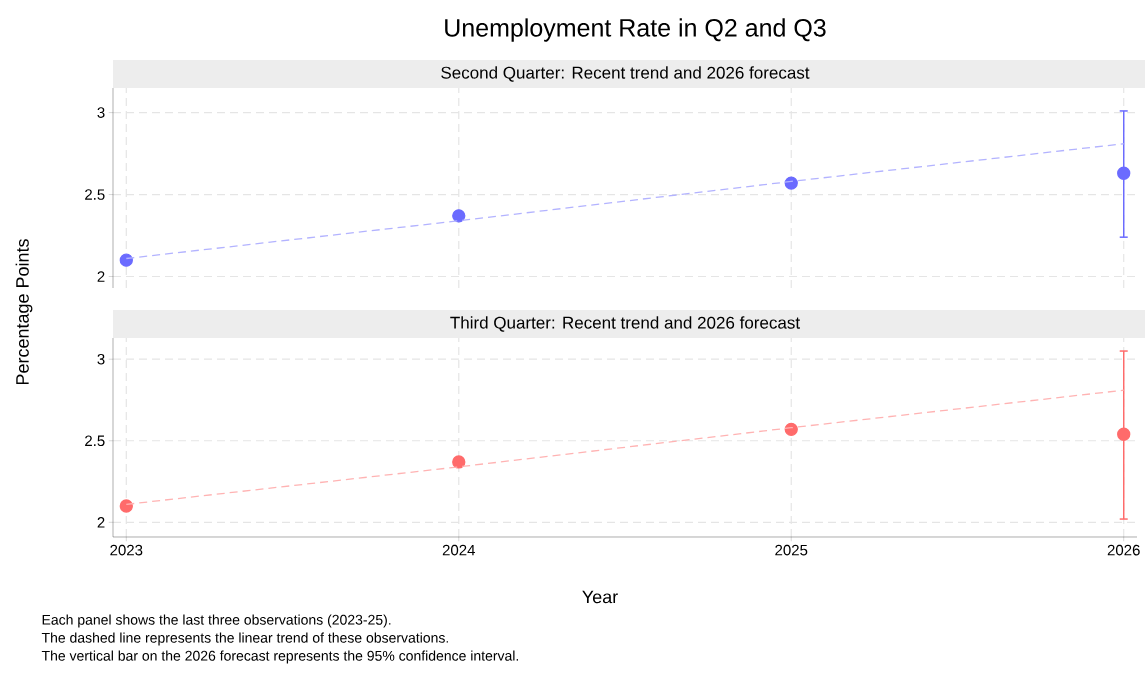 This screenshot has height=673, width=1148. I want to click on chart-title: Unemployment Rate in Q2 and Q3, so click(635, 30).